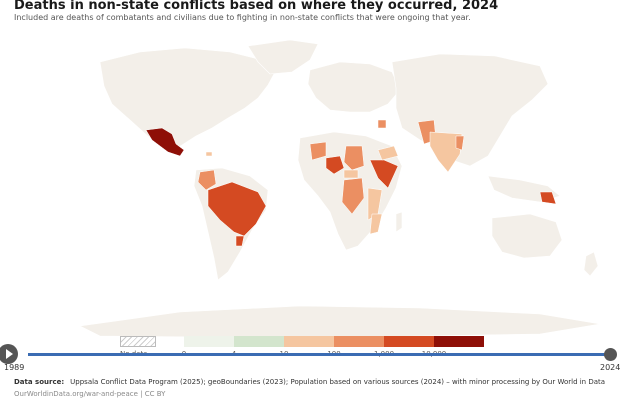 The image size is (640, 400). Describe the element at coordinates (207, 180) in the screenshot. I see `country-colombia` at that location.